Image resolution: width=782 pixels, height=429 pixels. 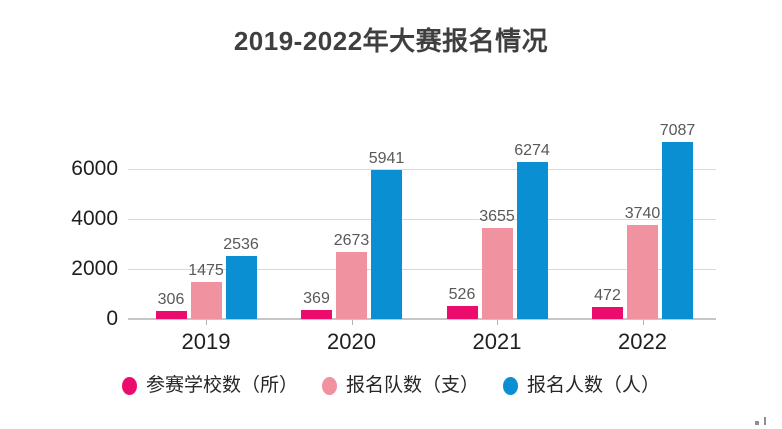 What do you see at coordinates (94, 168) in the screenshot?
I see `y-axis-tick-label: 6000` at bounding box center [94, 168].